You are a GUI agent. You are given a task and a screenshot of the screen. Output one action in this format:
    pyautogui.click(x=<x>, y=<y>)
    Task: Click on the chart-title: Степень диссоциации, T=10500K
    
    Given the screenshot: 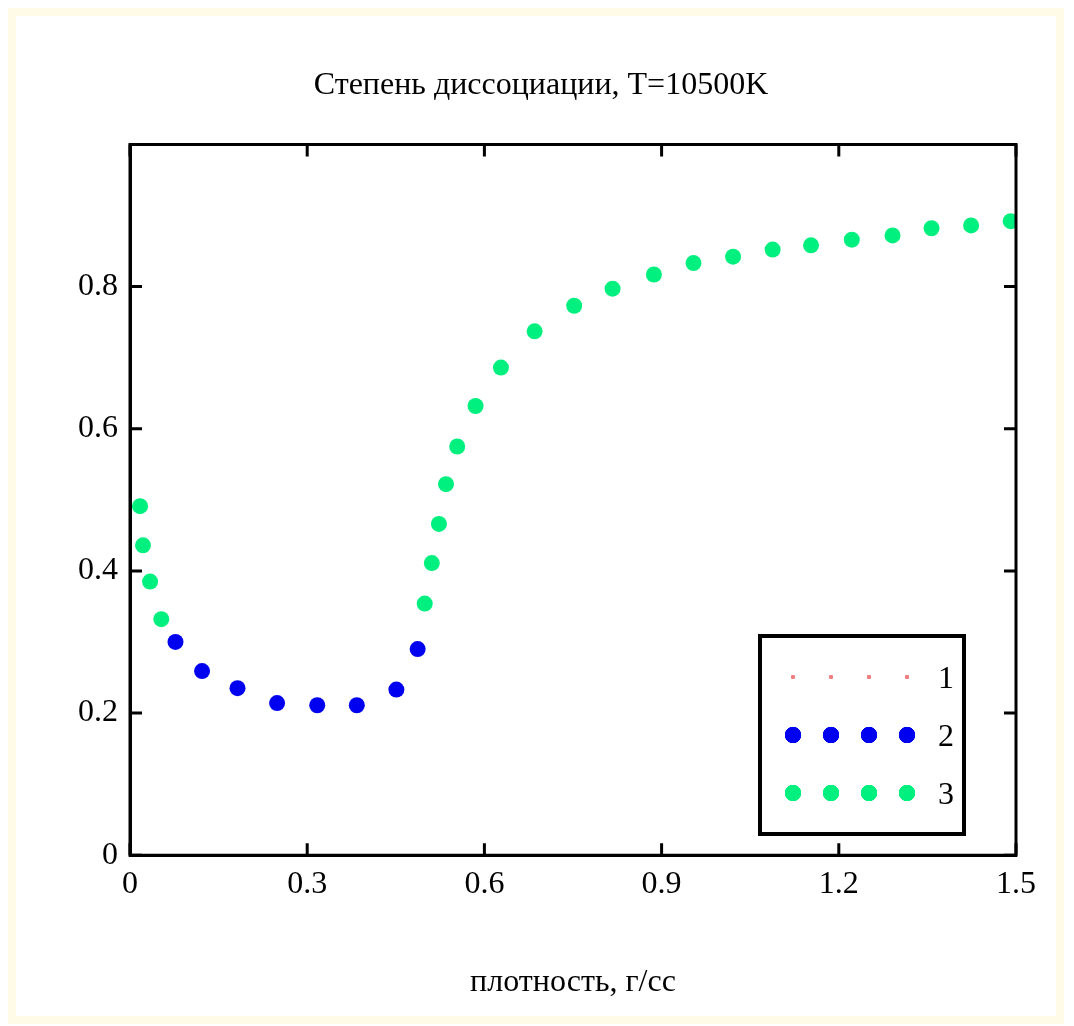 What is the action you would take?
    pyautogui.click(x=541, y=82)
    